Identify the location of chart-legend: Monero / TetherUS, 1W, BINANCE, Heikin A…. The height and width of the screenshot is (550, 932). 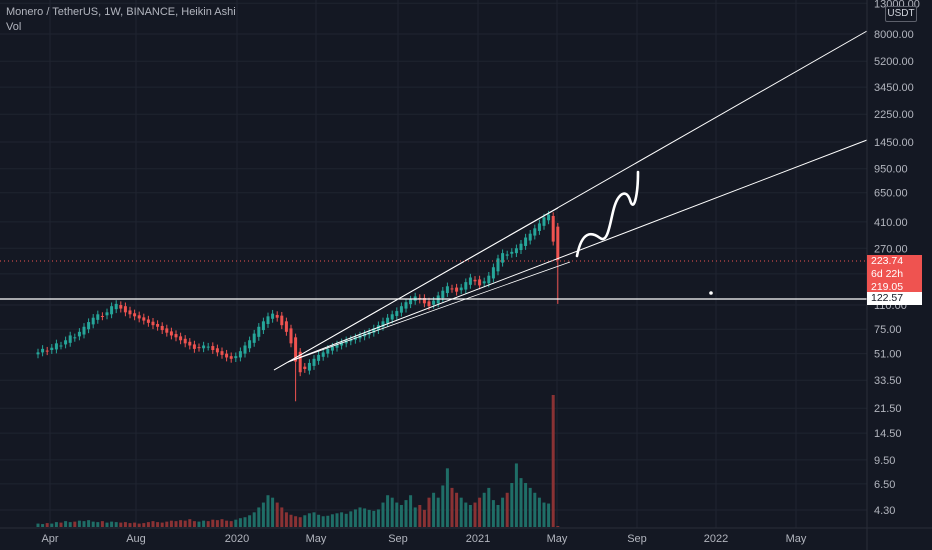
(121, 20).